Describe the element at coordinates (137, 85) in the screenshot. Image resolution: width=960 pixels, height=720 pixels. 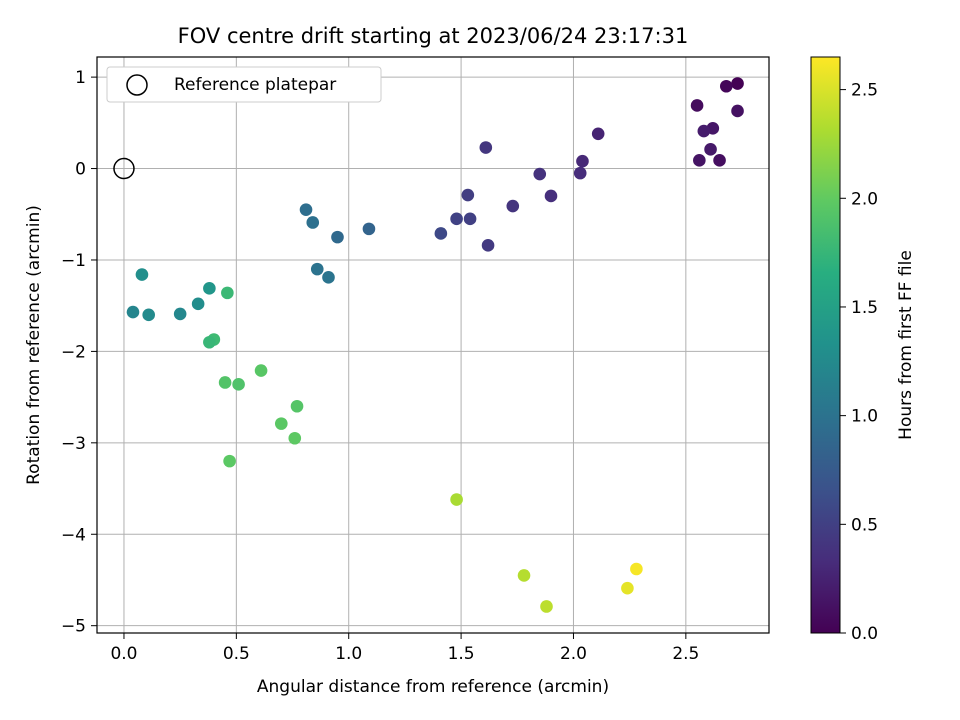
I see `legend-reference-marker-icon` at that location.